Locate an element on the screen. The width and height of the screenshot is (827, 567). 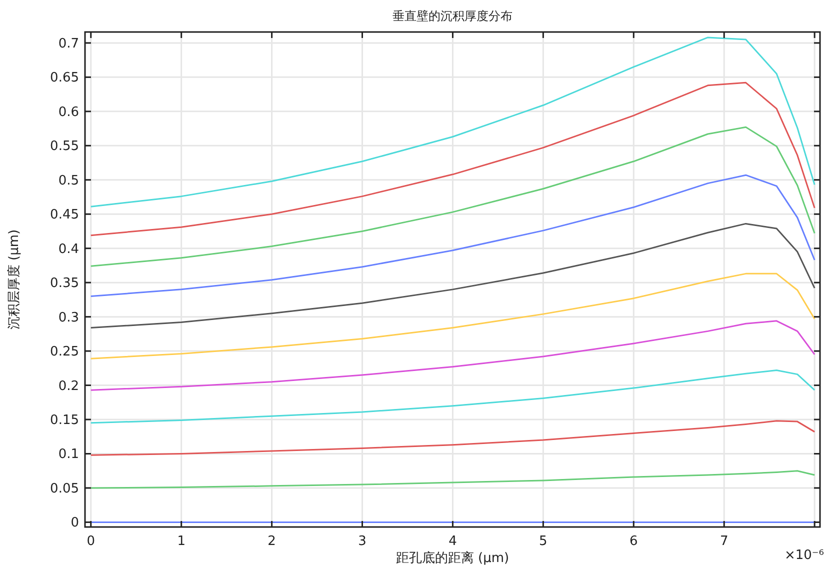
chart-title: 垂直壁的沉积厚度分布 is located at coordinates (452, 16).